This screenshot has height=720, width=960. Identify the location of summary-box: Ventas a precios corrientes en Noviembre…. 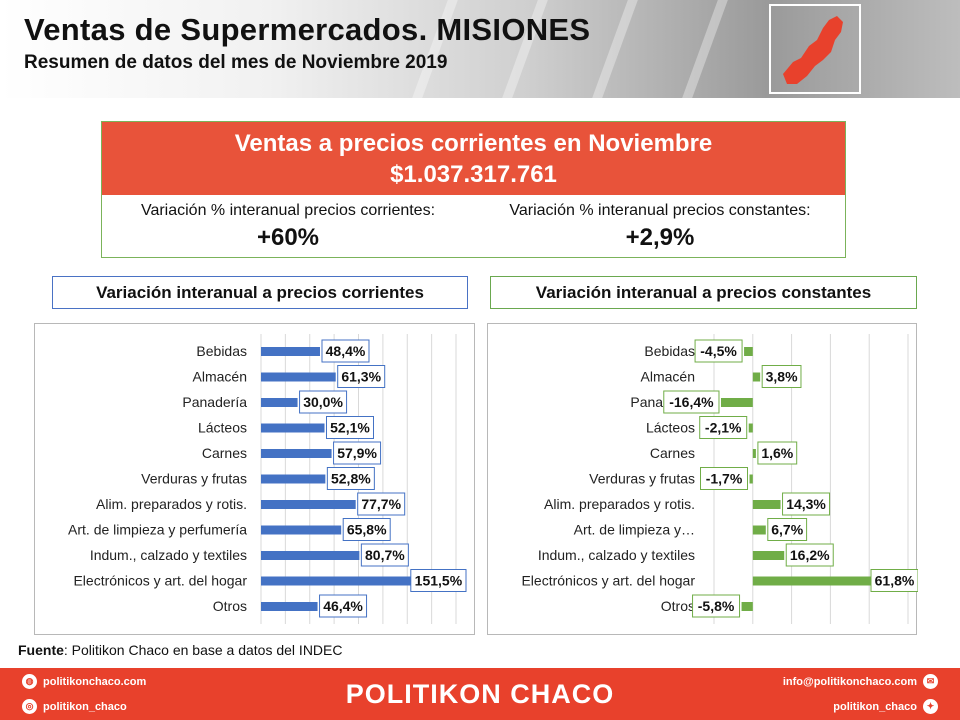
(473, 189).